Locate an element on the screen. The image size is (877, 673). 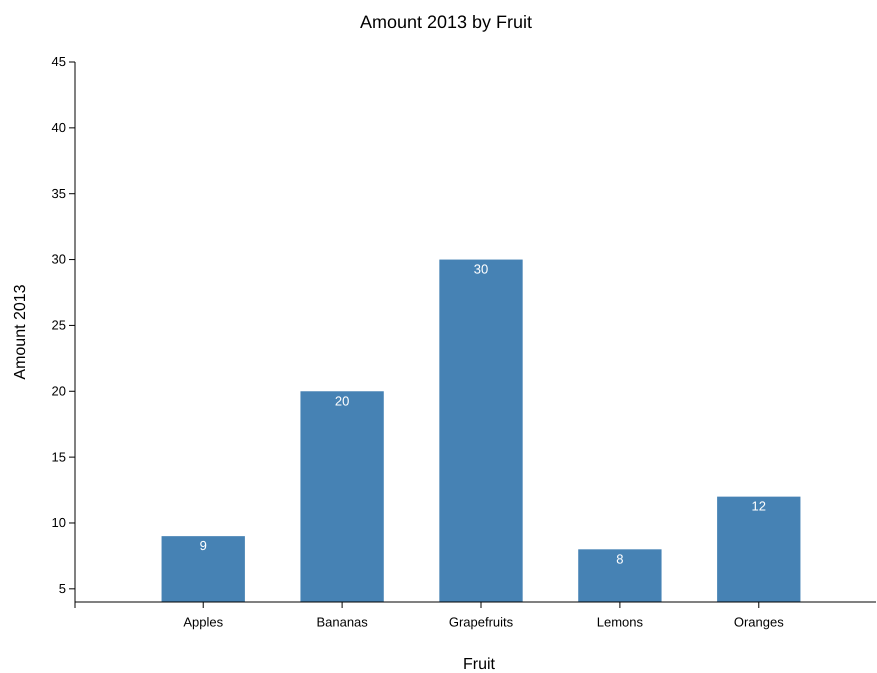
x-axis-title: Fruit is located at coordinates (479, 664).